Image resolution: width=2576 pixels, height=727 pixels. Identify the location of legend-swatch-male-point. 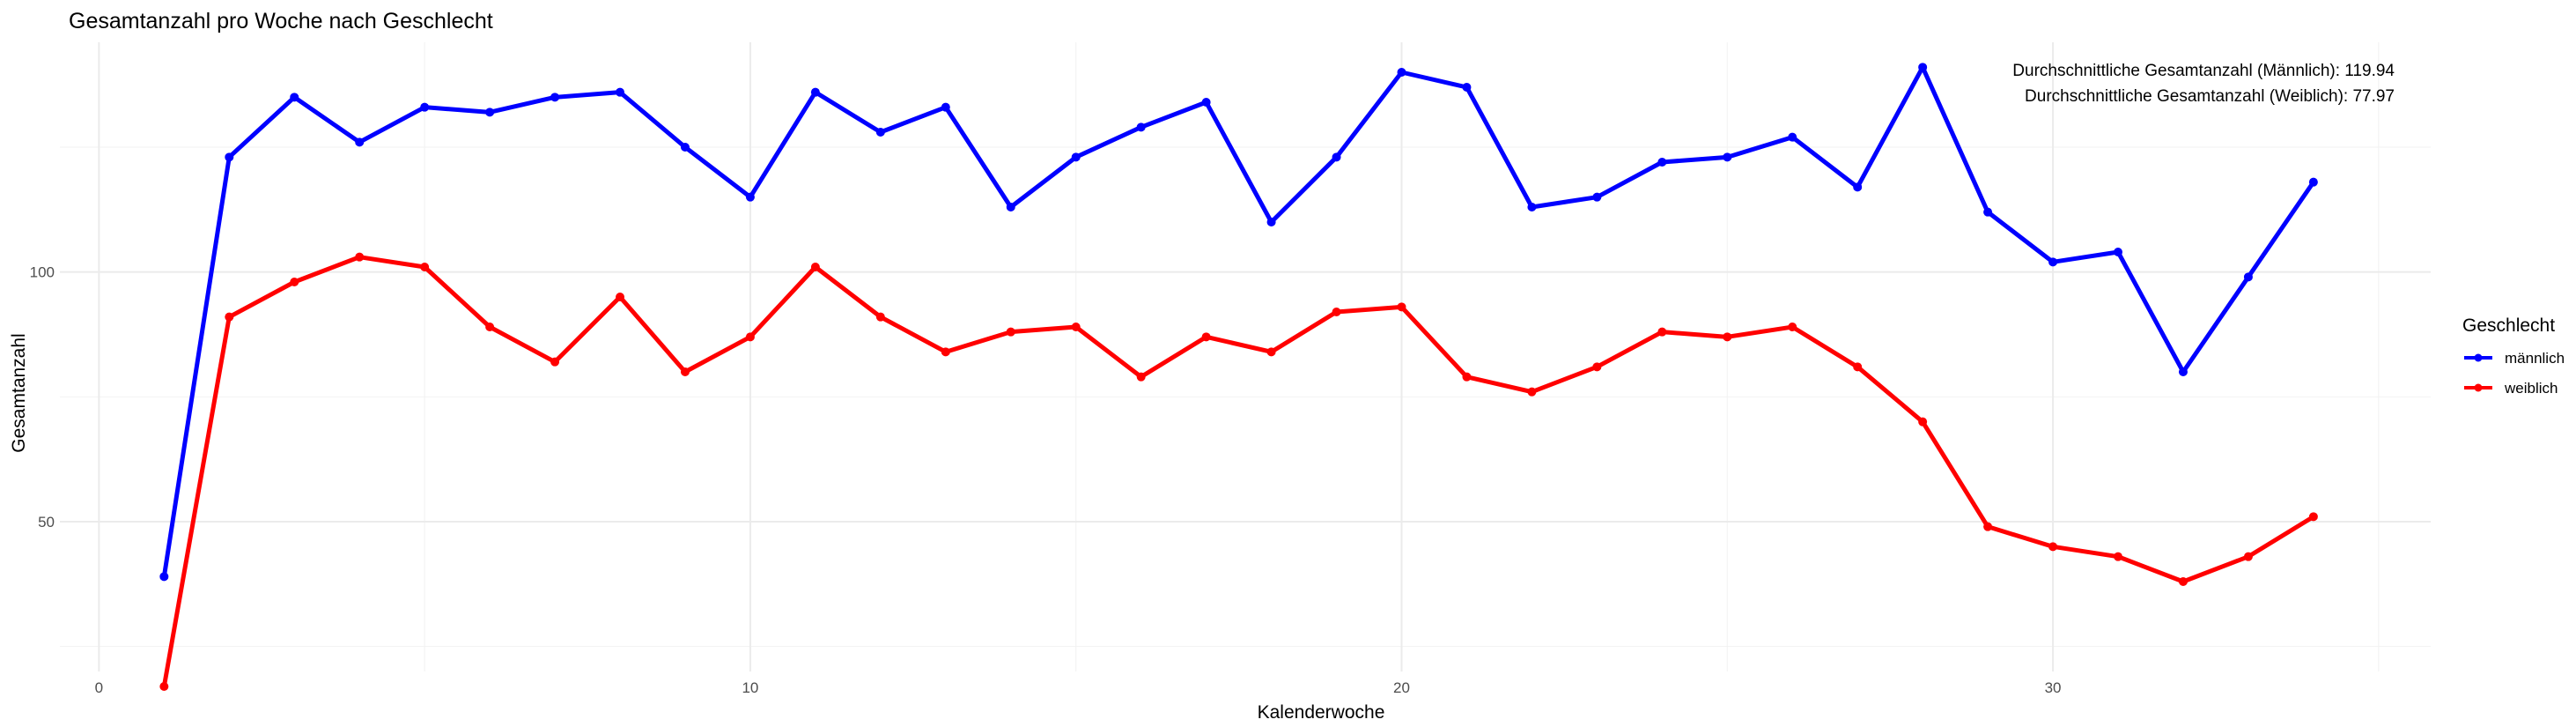
(2478, 357).